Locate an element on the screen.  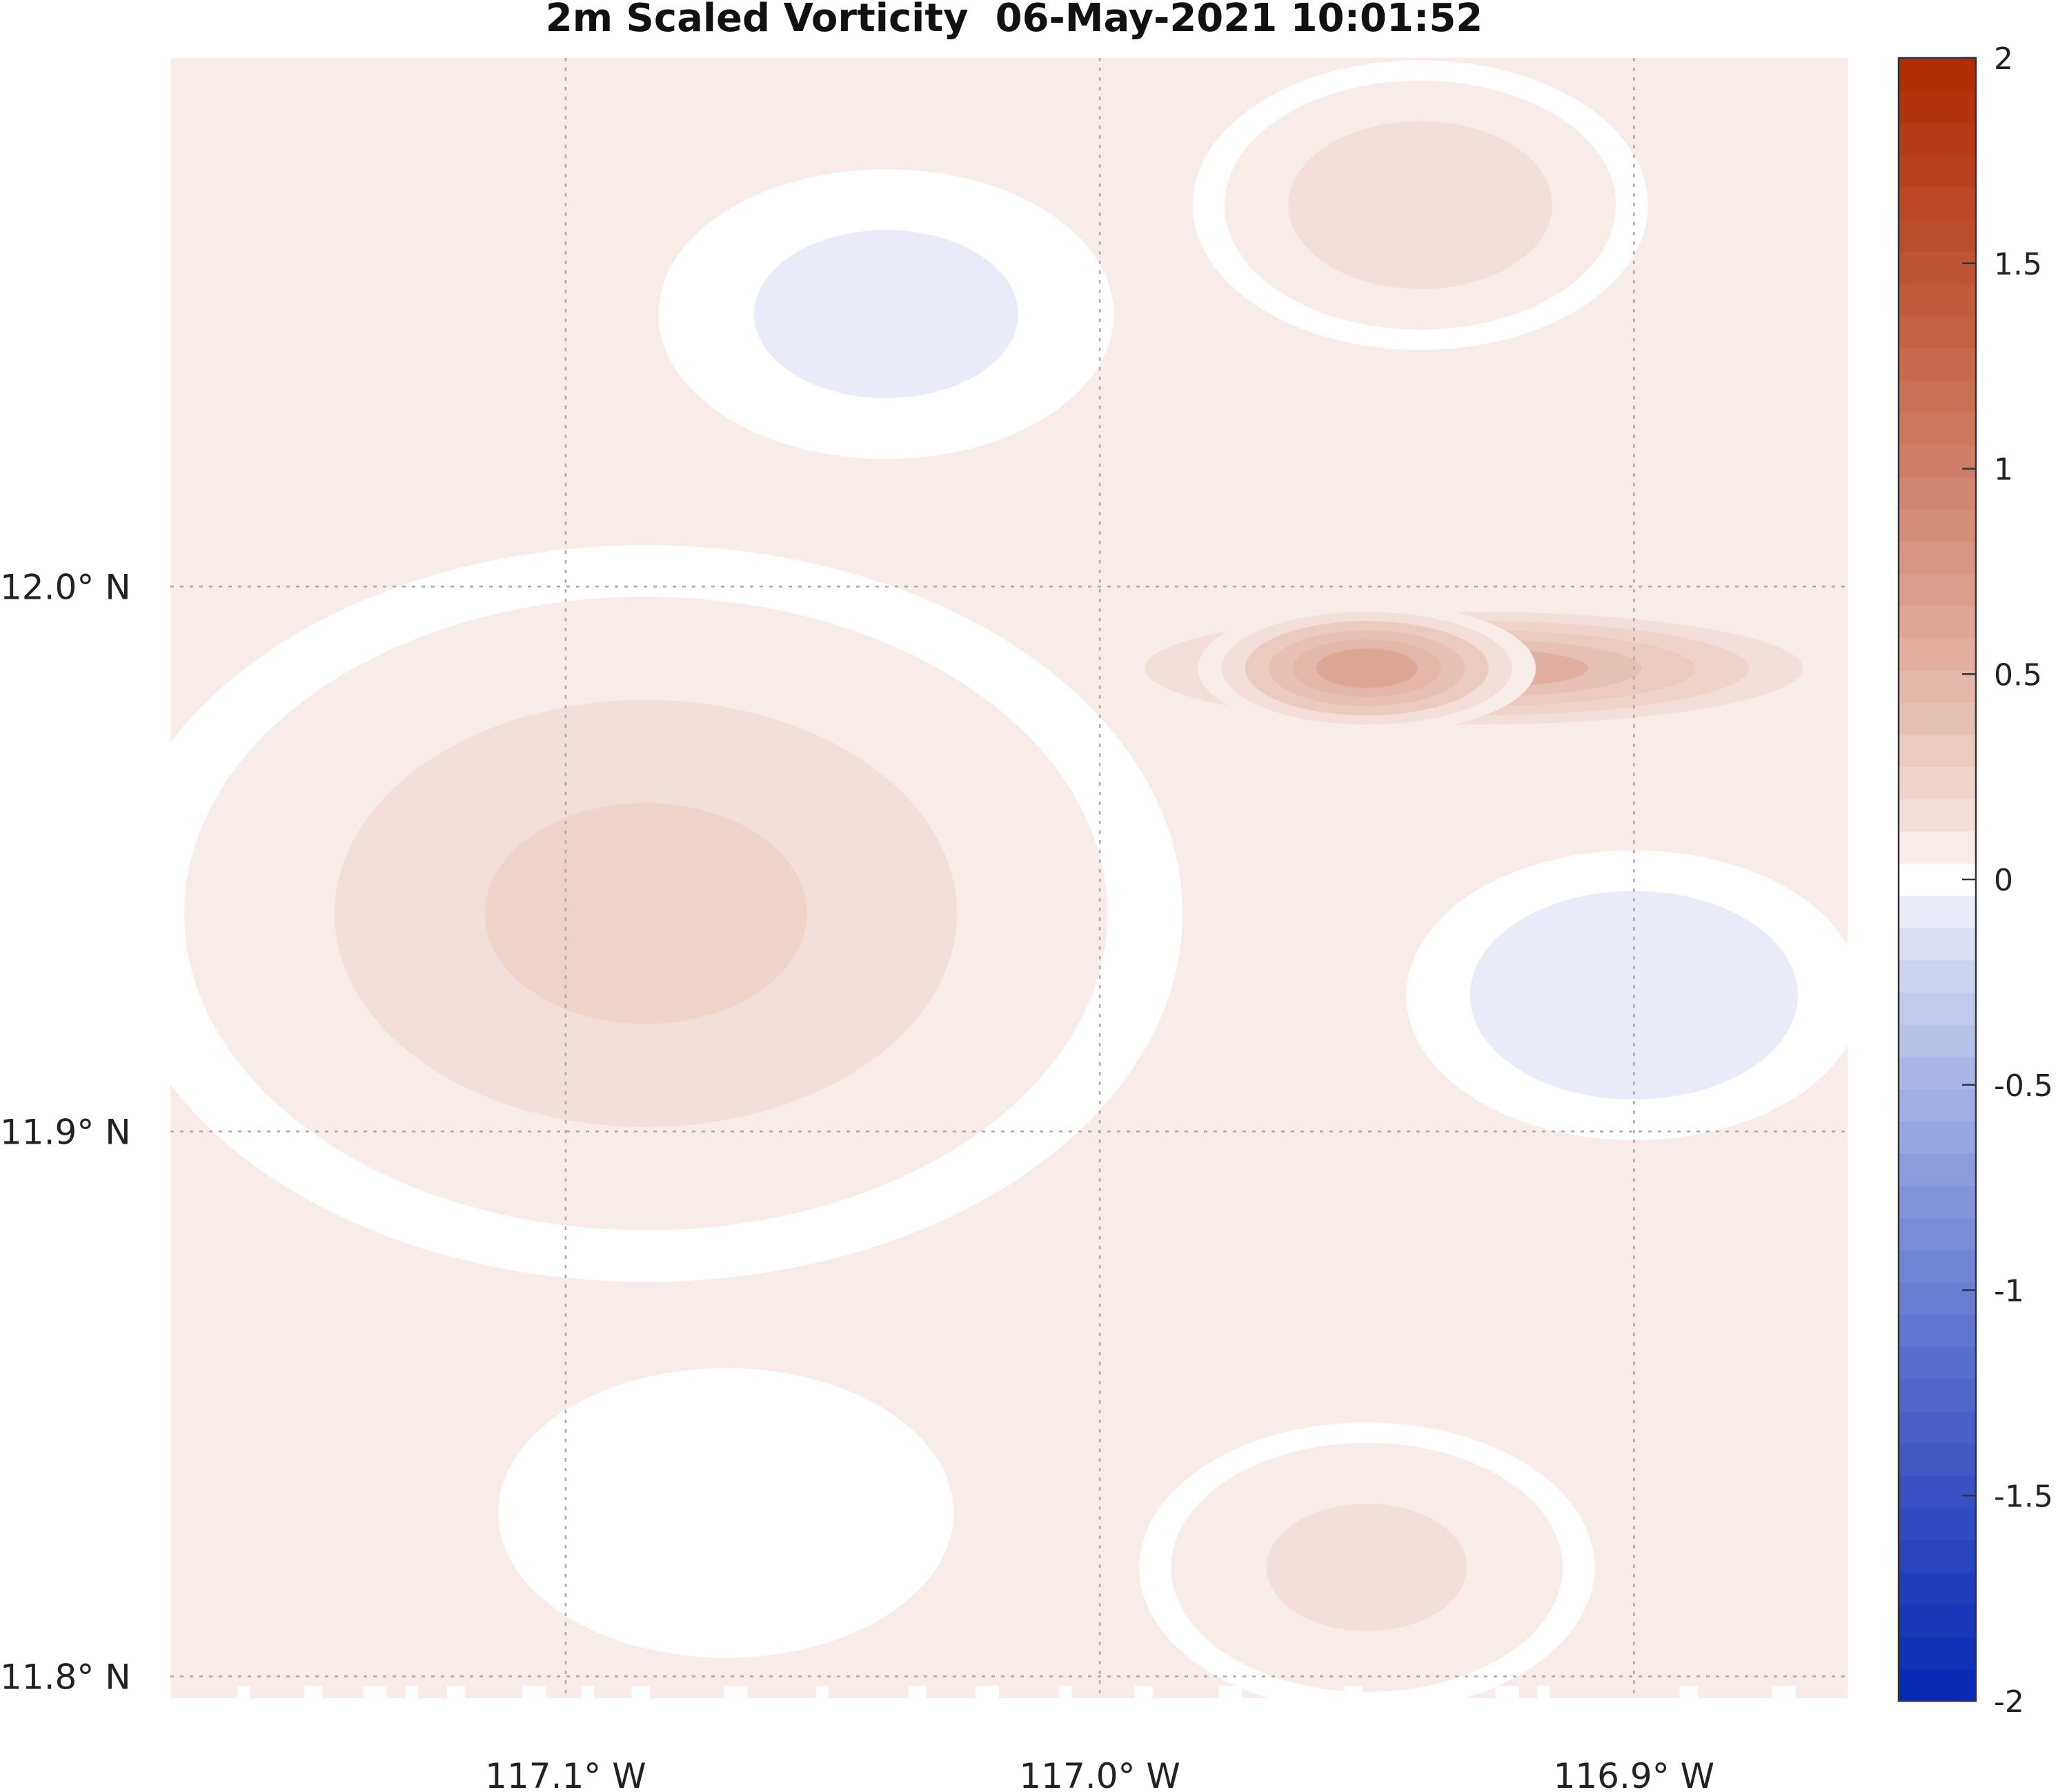
colorbar: 2 1.5 1 0.5 0 -0.5 -1 -1.5 -2 is located at coordinates (1975, 880).